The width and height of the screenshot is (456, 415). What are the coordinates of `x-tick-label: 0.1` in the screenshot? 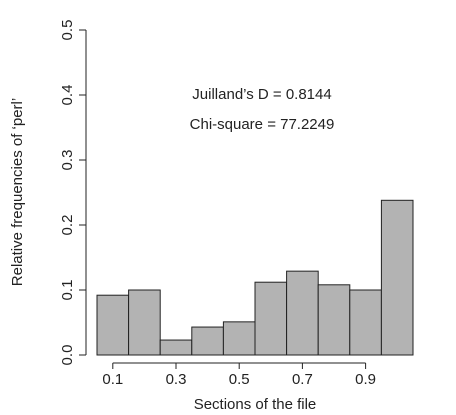 It's located at (112, 379).